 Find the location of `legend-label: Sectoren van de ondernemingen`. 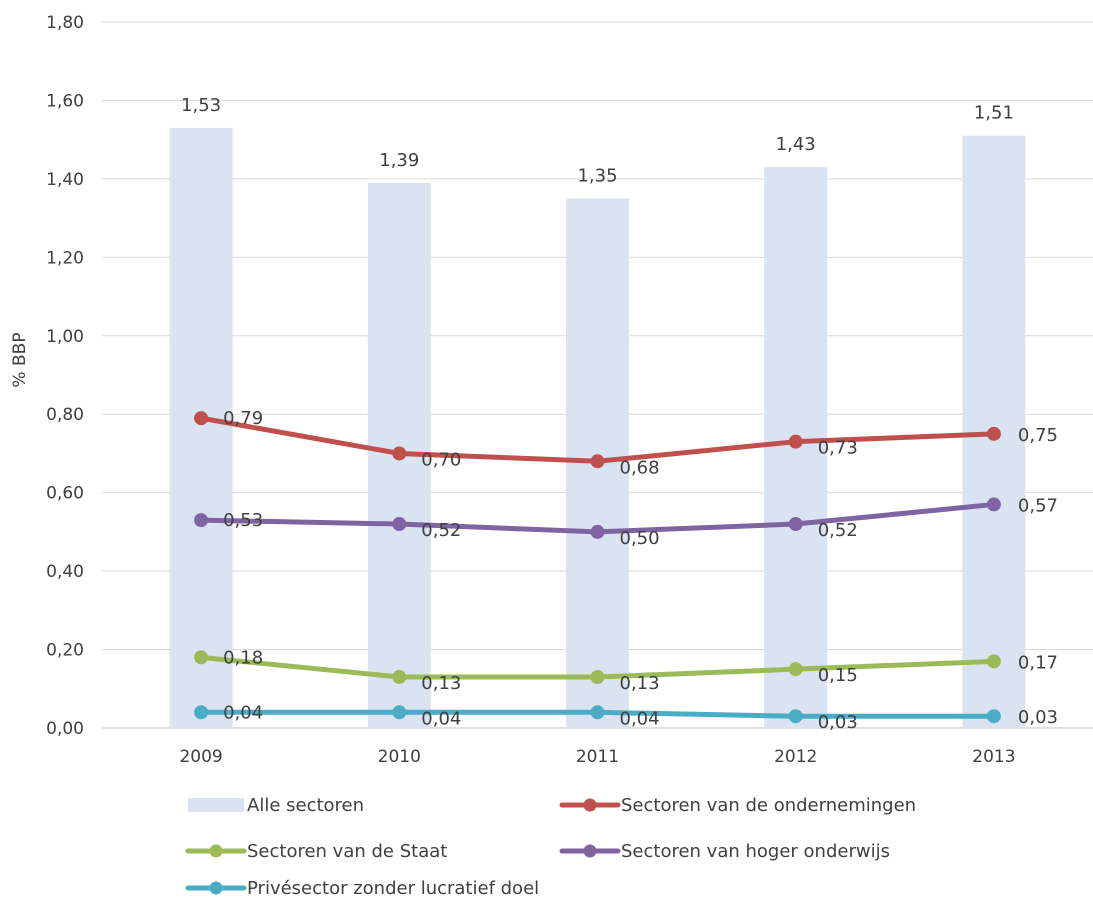

legend-label: Sectoren van de ondernemingen is located at coordinates (768, 805).